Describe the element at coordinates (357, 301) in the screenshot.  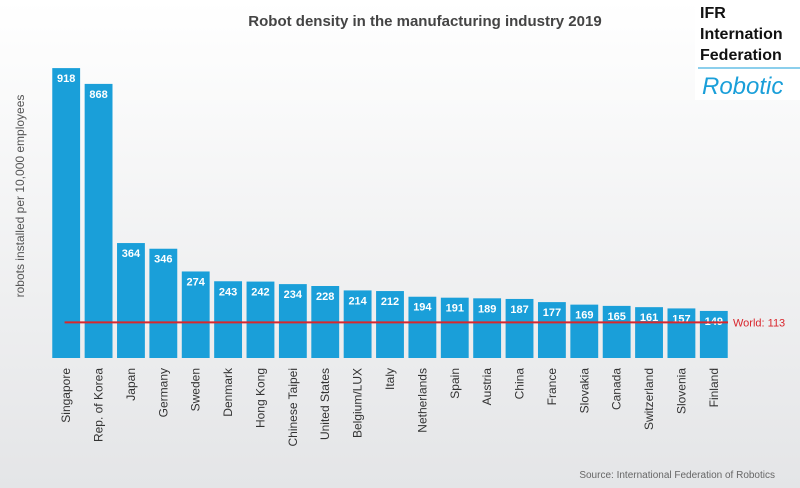
I see `value-label: 214` at that location.